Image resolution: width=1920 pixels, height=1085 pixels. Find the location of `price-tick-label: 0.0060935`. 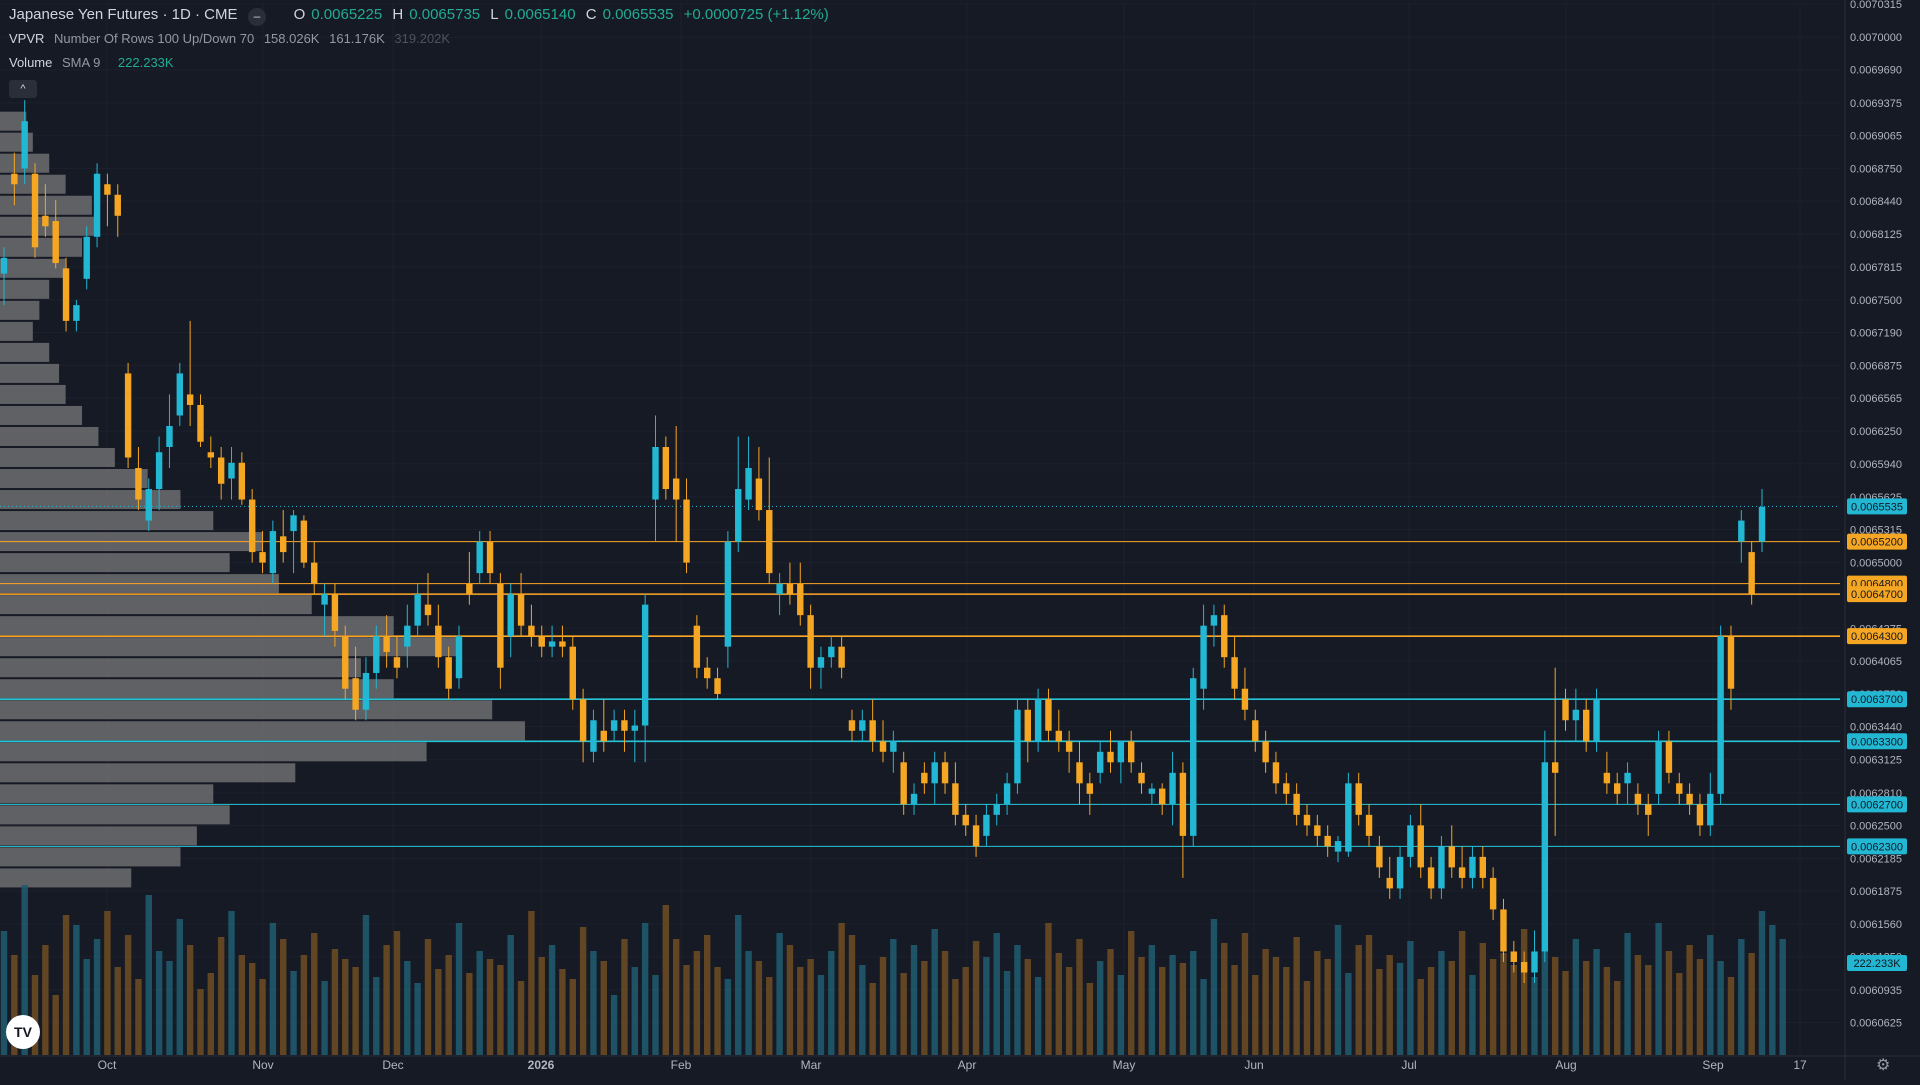

price-tick-label: 0.0060935 is located at coordinates (1876, 991).